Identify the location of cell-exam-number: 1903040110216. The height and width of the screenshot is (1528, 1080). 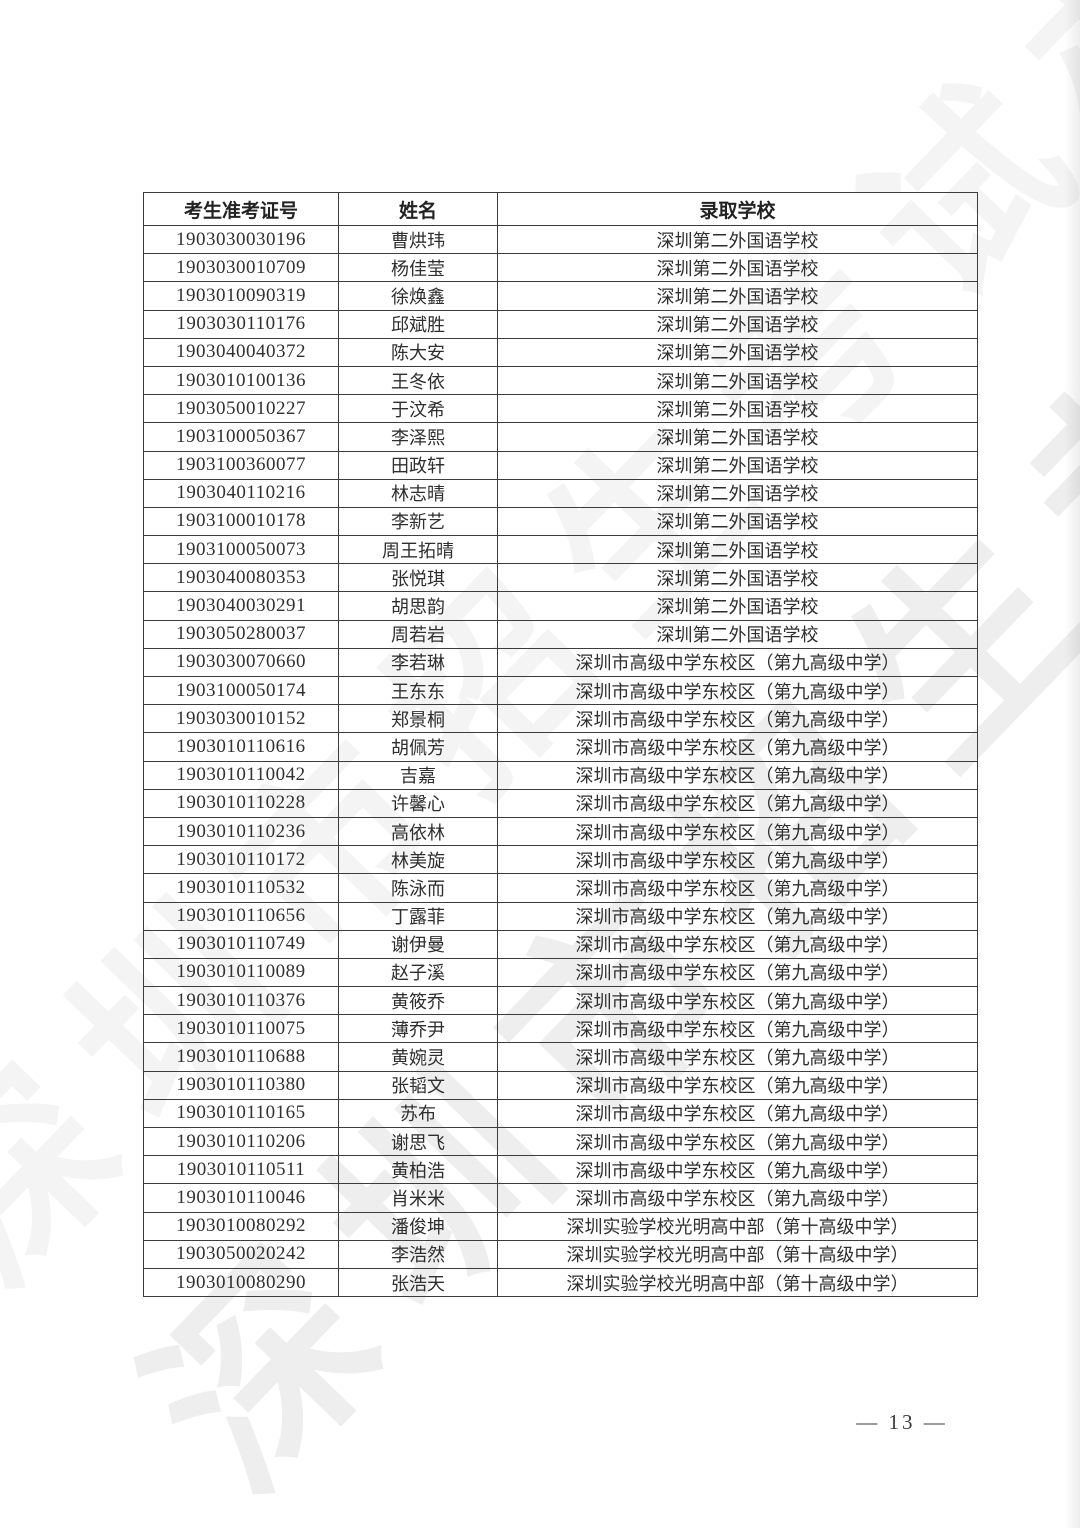
(241, 493).